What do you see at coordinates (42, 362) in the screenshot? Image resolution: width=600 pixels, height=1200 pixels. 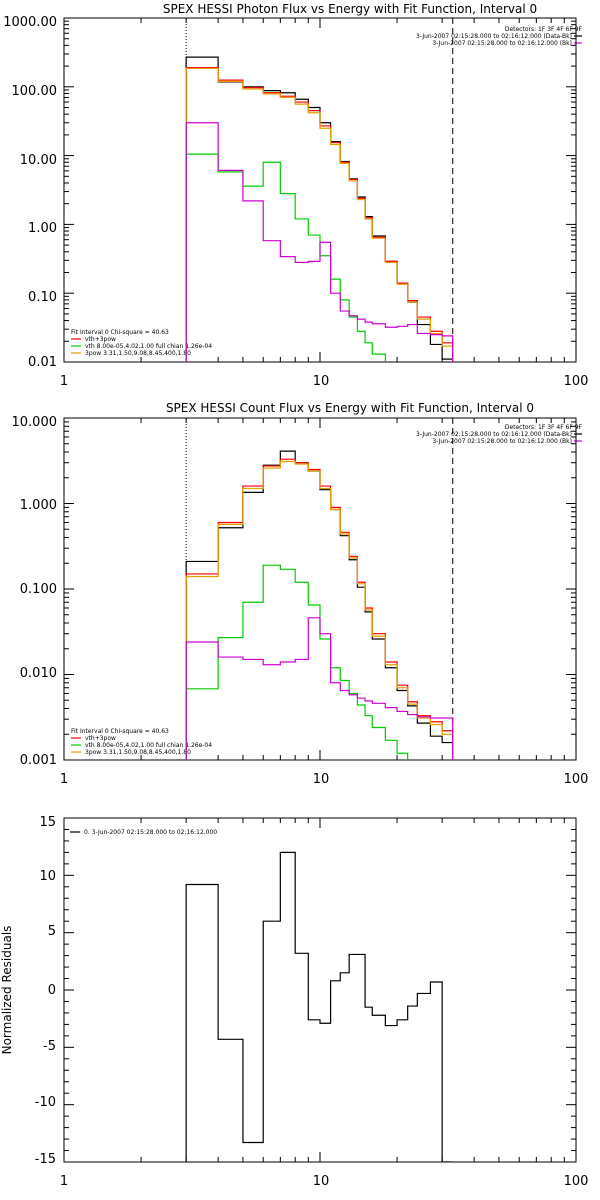 I see `photon-ytick-label: 0.01` at bounding box center [42, 362].